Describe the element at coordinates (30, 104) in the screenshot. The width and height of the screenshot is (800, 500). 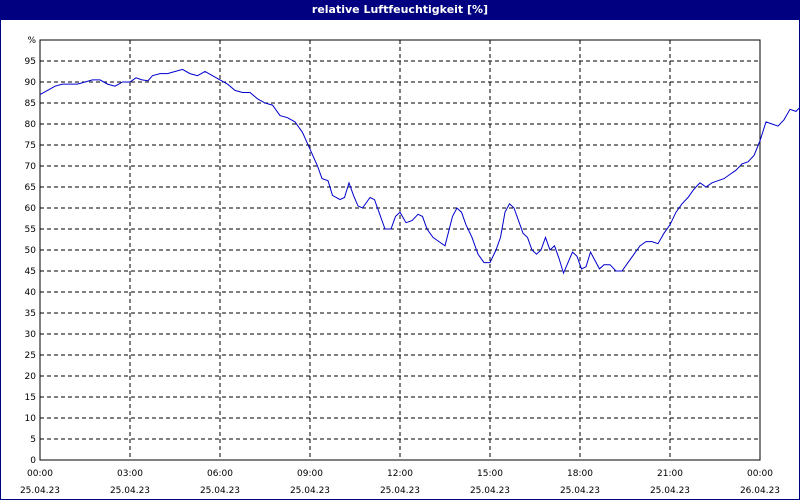
I see `y-tick-label: 85` at that location.